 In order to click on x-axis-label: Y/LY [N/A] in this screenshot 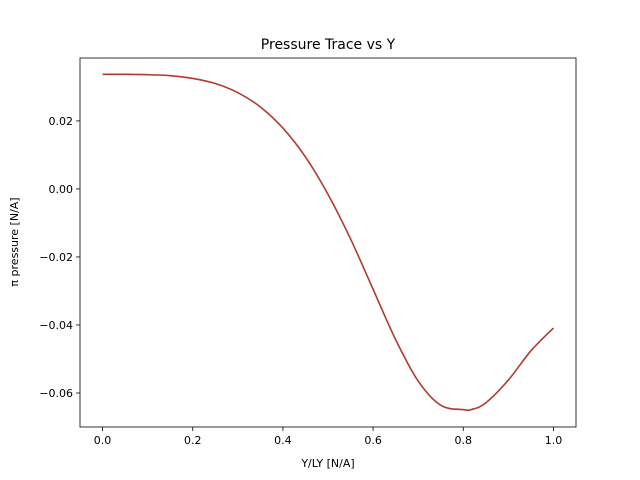, I will do `click(327, 463)`.